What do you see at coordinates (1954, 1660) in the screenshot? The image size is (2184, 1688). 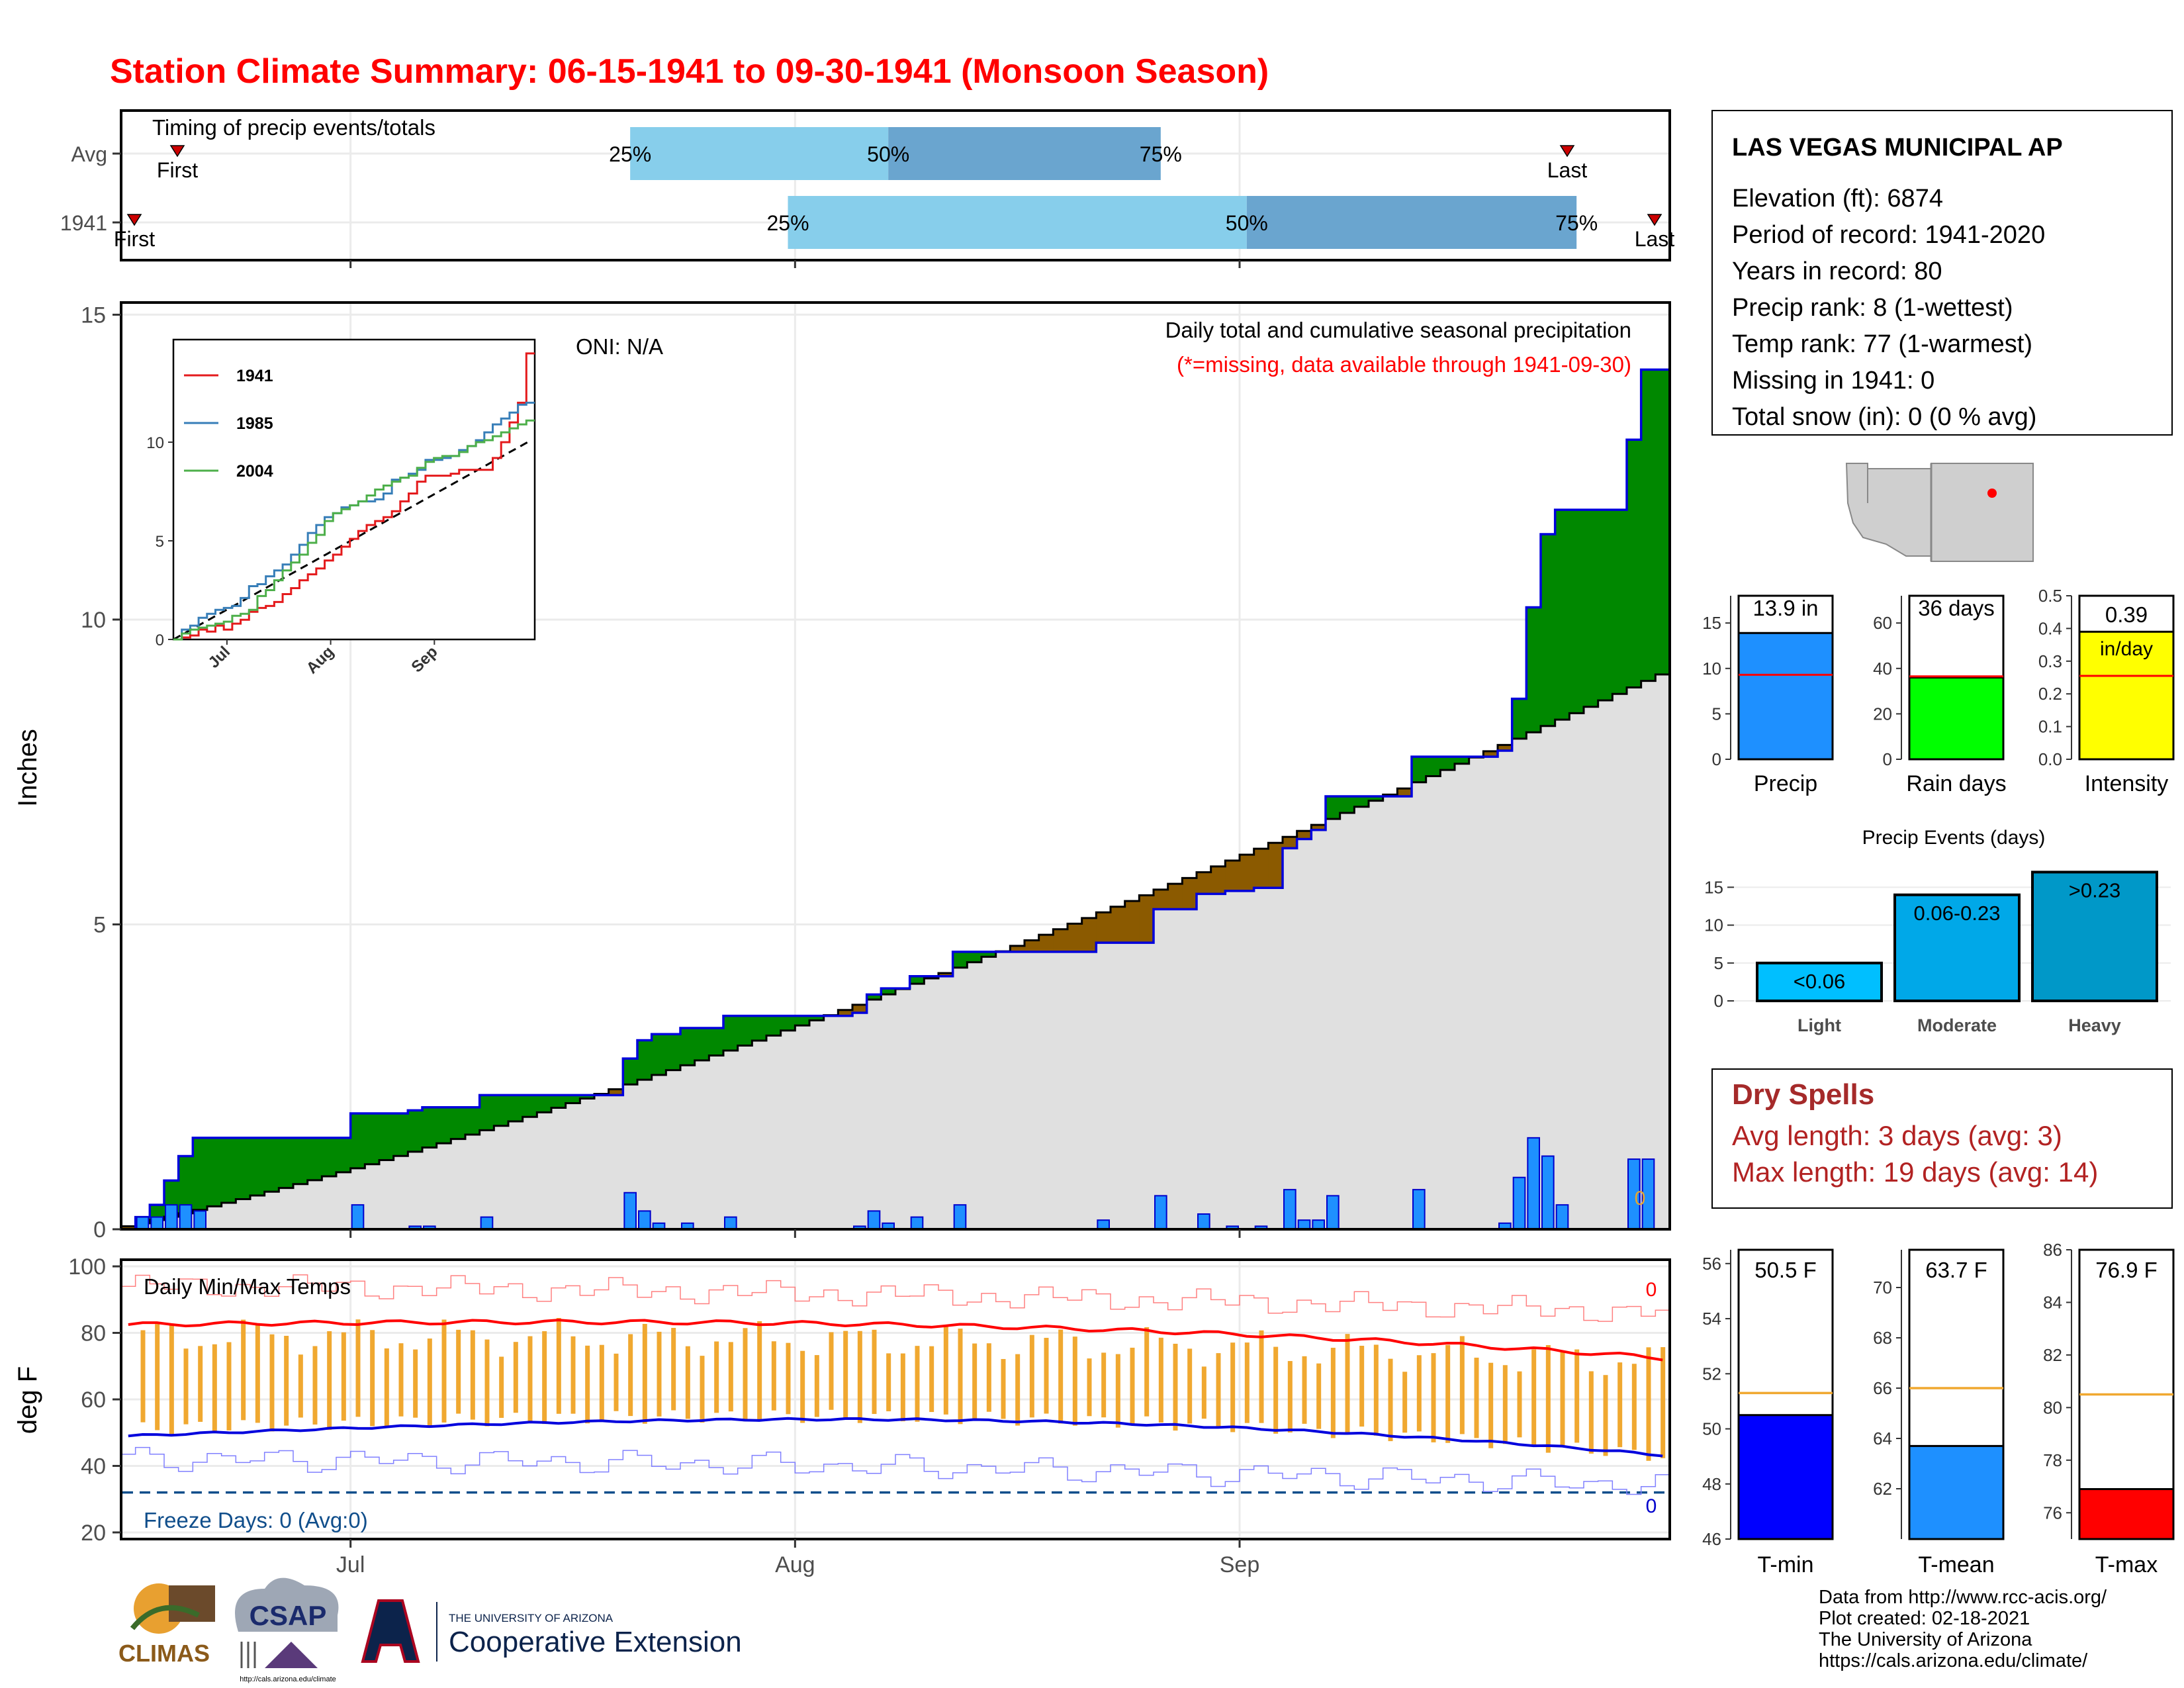 I see `footer-line: https://cals.arizona.edu/climate/` at bounding box center [1954, 1660].